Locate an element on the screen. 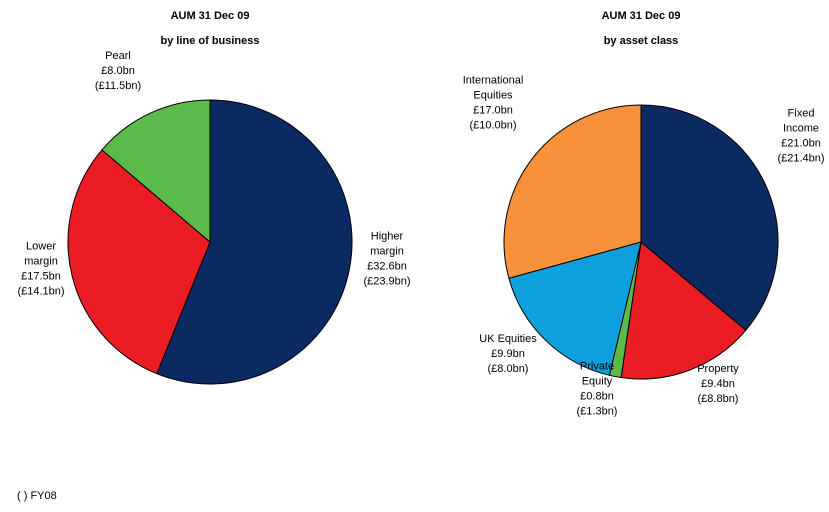  slice-label-property: Property £9.4bn (£8.8bn) is located at coordinates (718, 384).